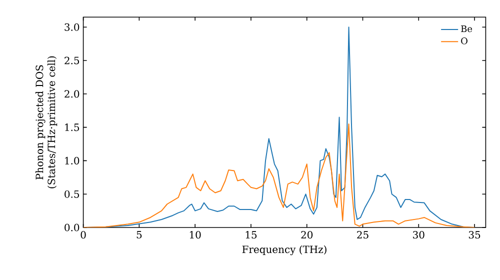 This screenshot has width=500, height=280. I want to click on x-tick-label: 15, so click(251, 235).